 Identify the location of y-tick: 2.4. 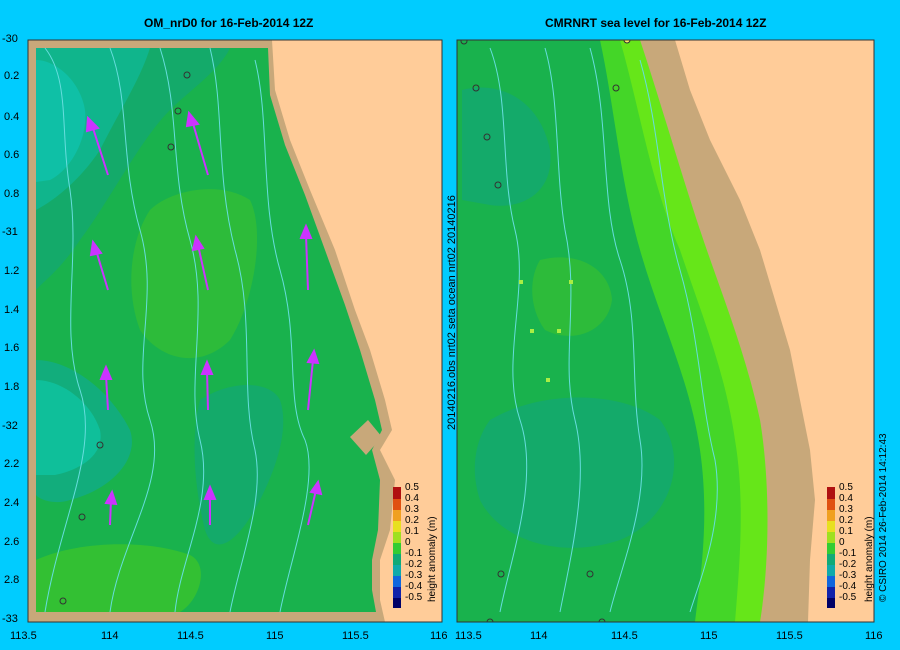
(12, 503).